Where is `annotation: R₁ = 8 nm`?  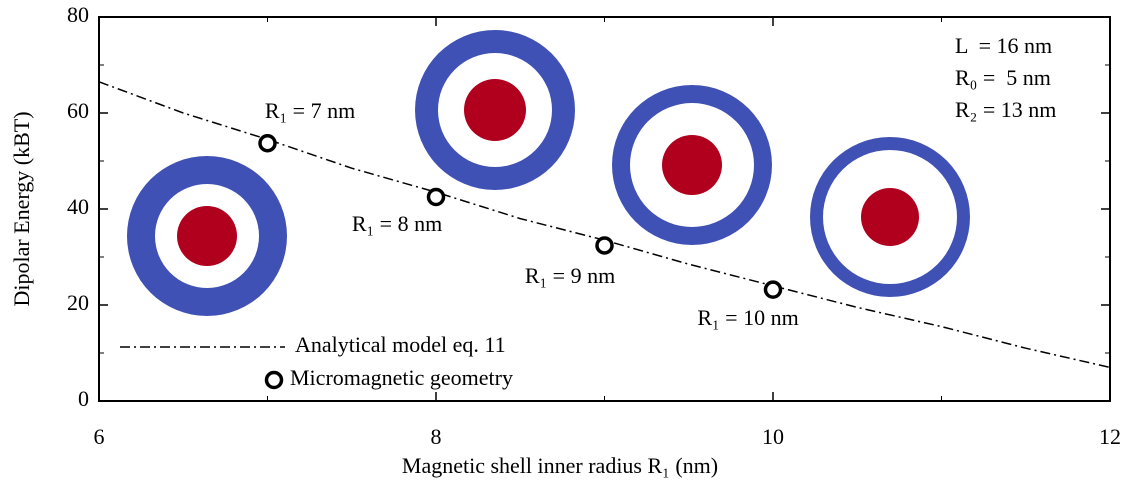 annotation: R₁ = 8 nm is located at coordinates (397, 223).